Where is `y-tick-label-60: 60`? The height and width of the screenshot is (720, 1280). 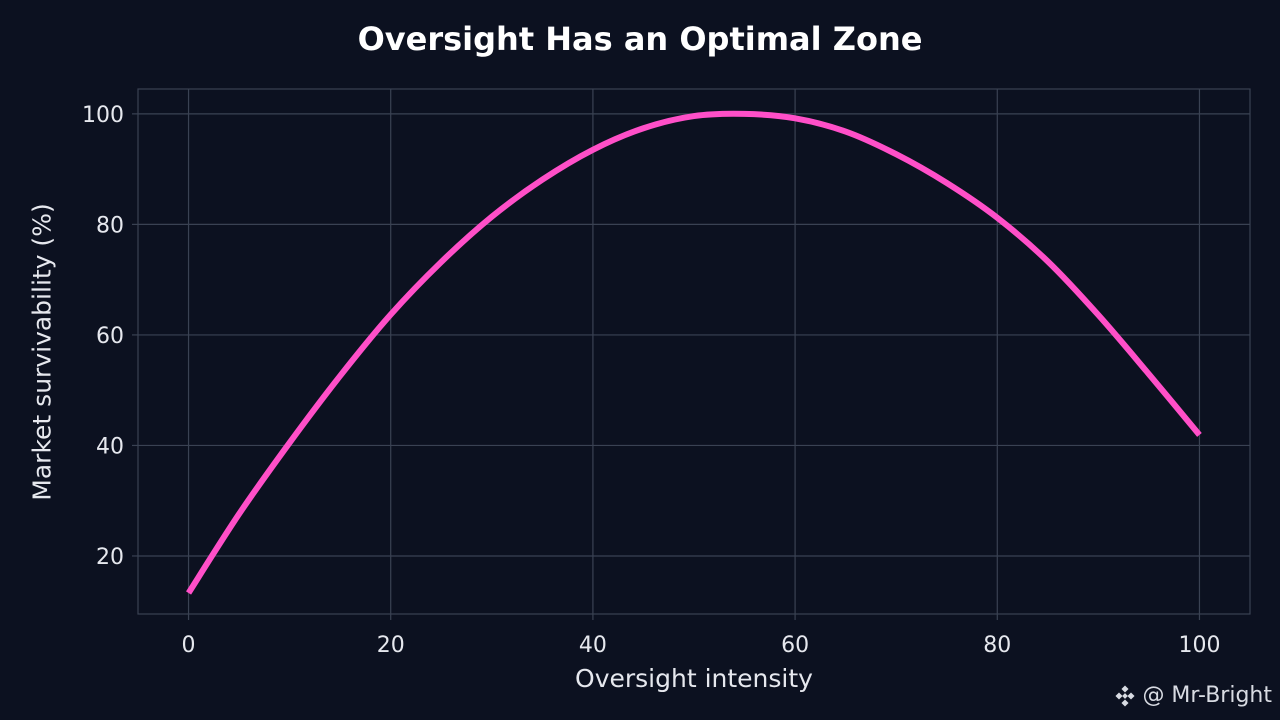 y-tick-label-60: 60 is located at coordinates (110, 336).